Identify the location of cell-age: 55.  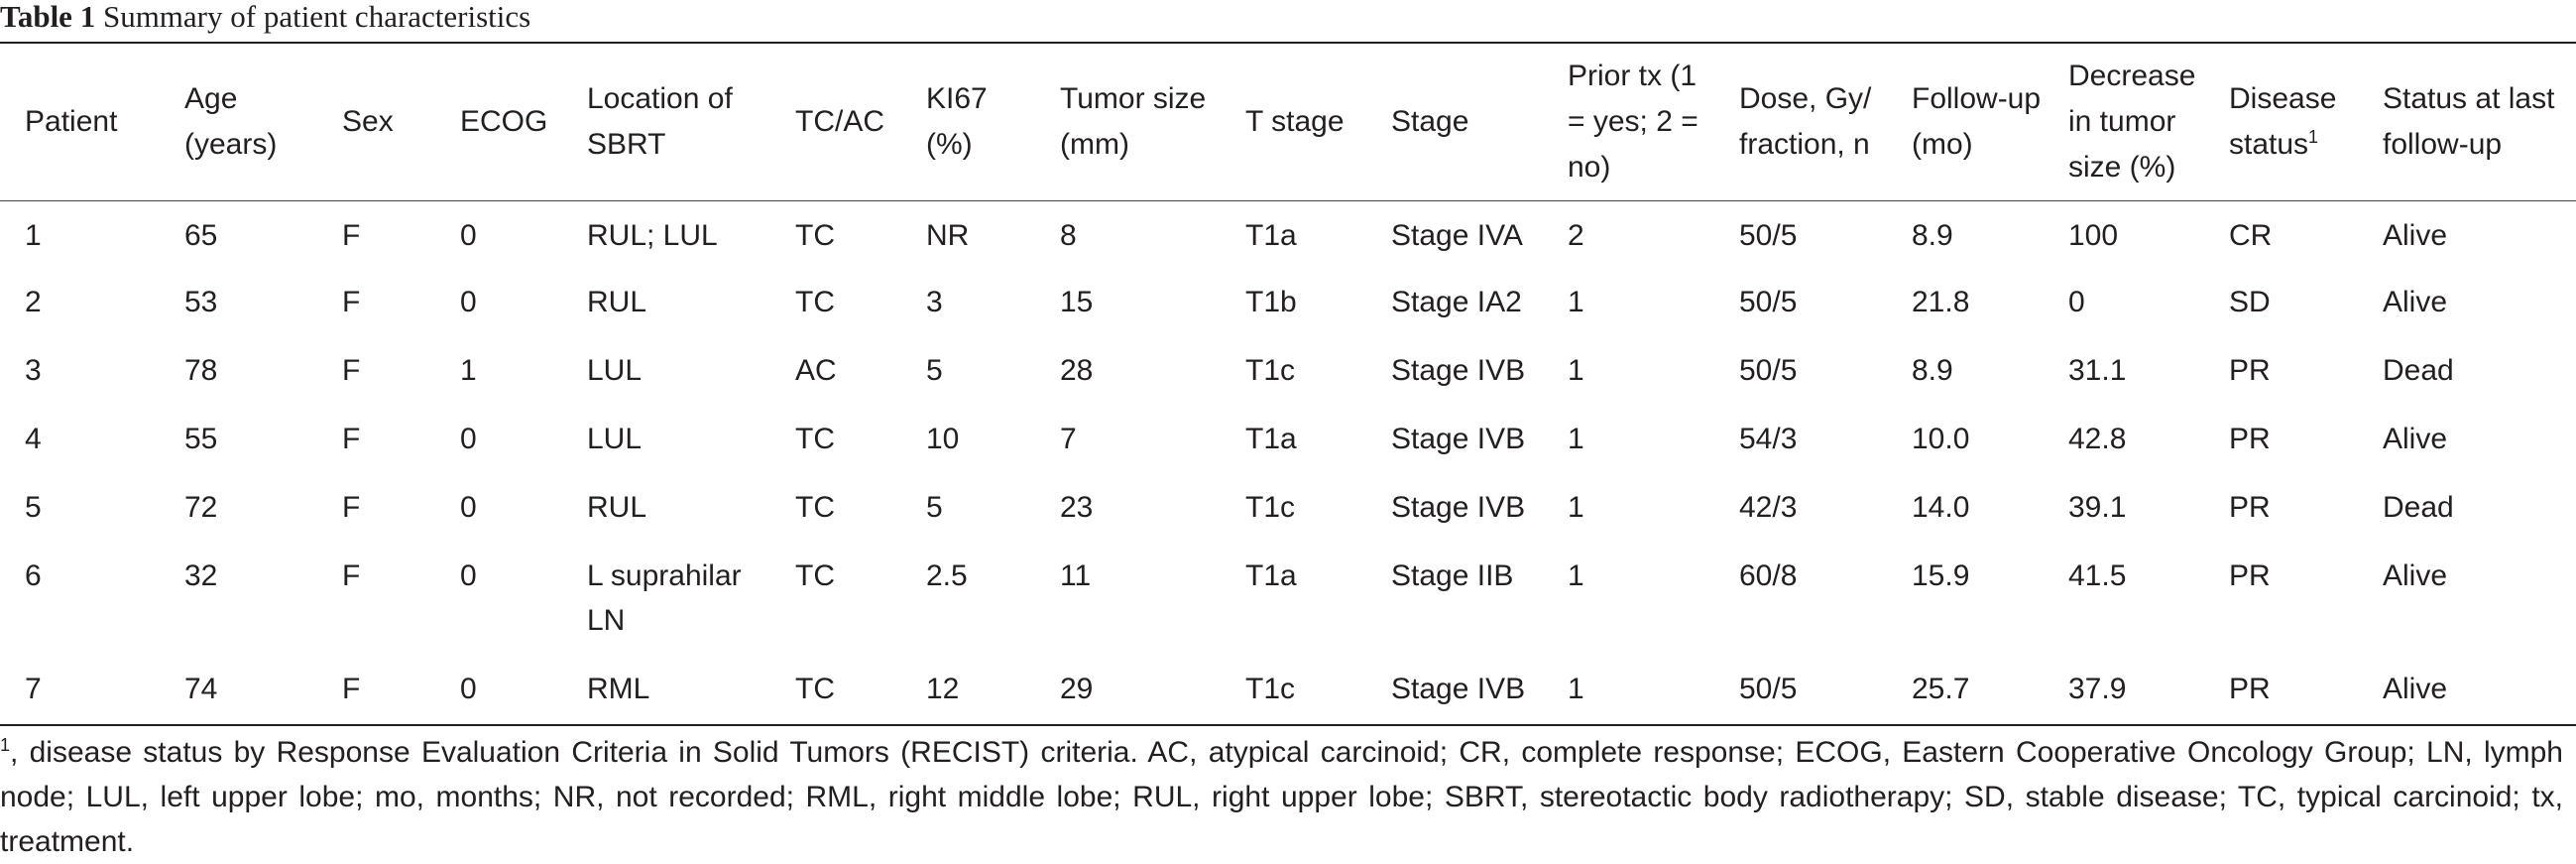
(201, 439).